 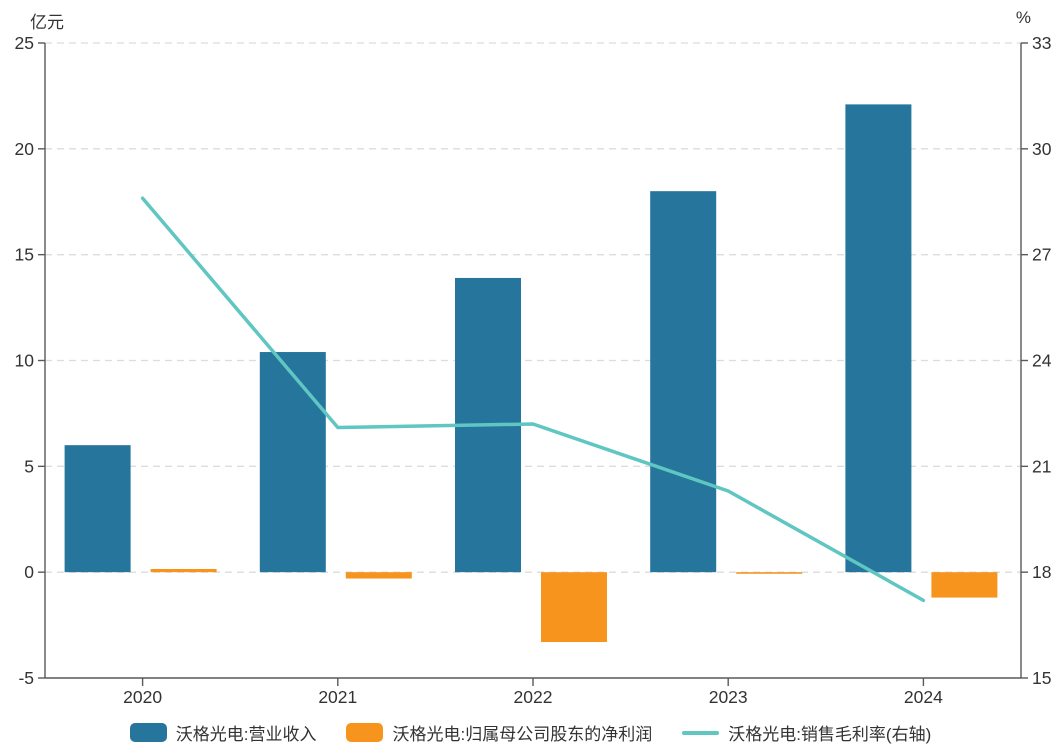 I want to click on right-axis-tick-label: 24, so click(x=1042, y=361).